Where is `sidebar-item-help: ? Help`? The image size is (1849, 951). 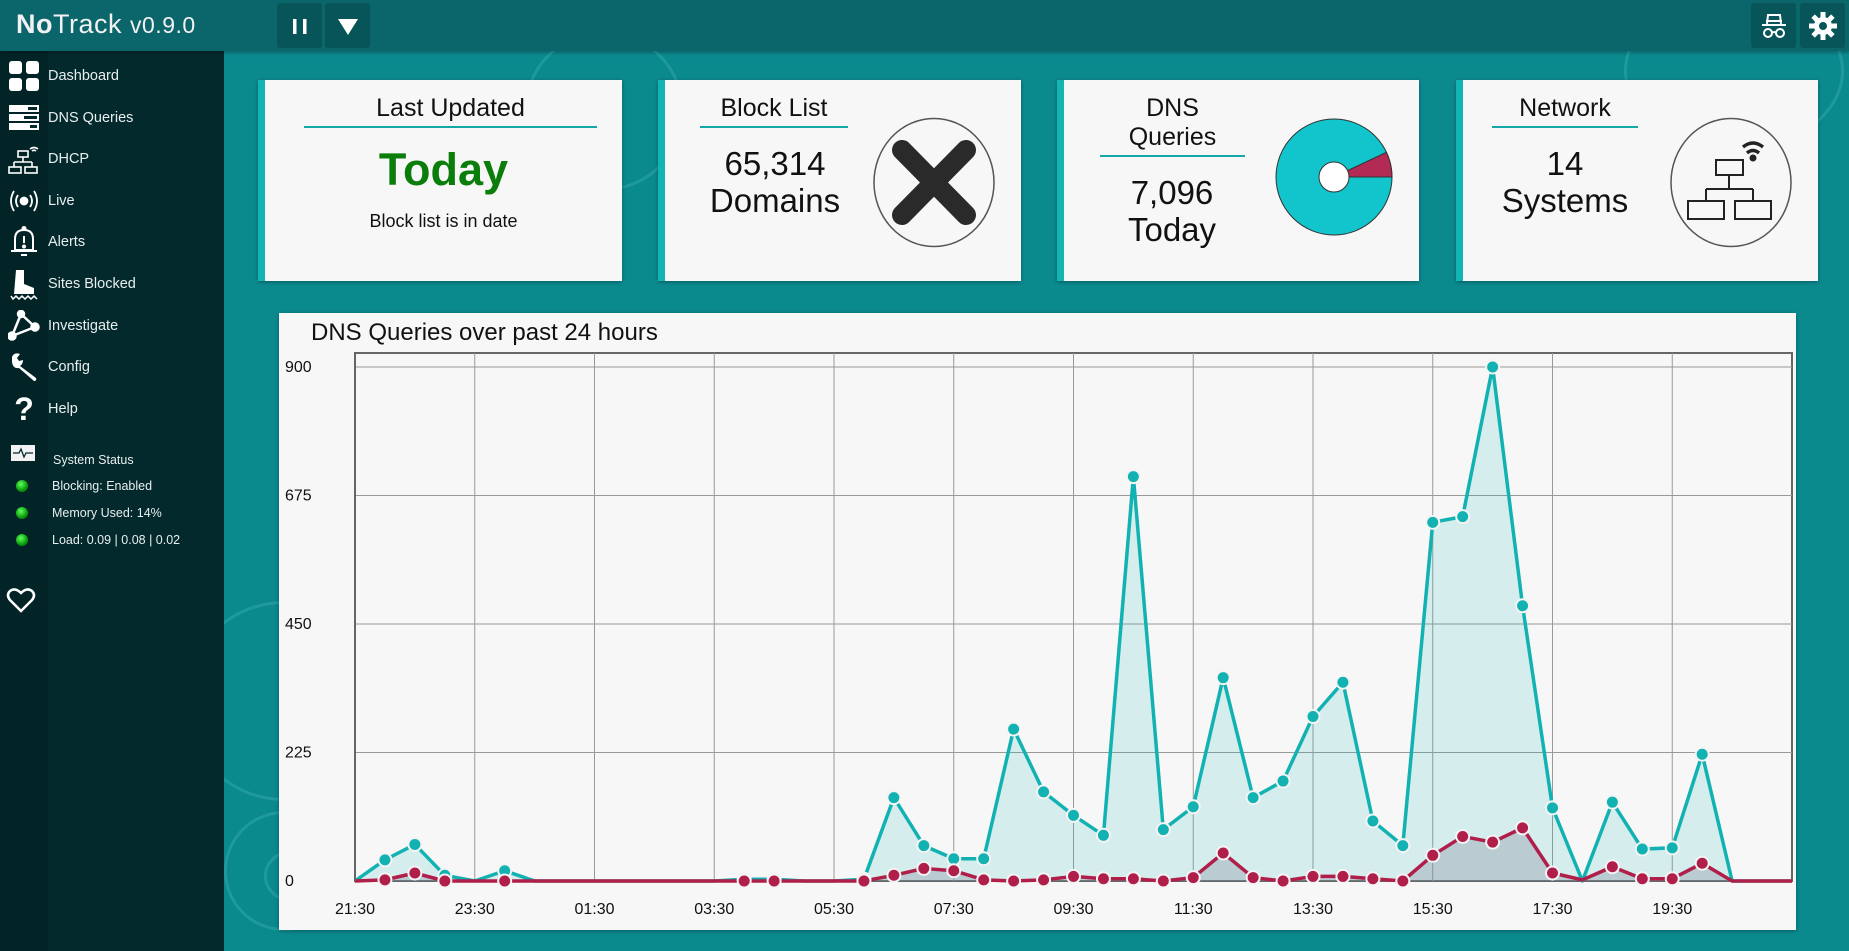
sidebar-item-help: ? Help is located at coordinates (112, 409).